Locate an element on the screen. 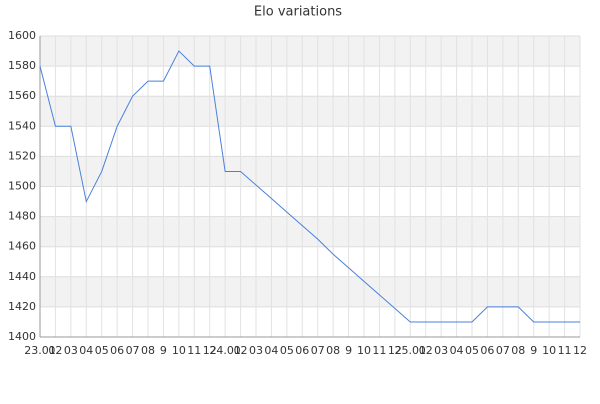  y-tick-label: 1420 is located at coordinates (22, 306).